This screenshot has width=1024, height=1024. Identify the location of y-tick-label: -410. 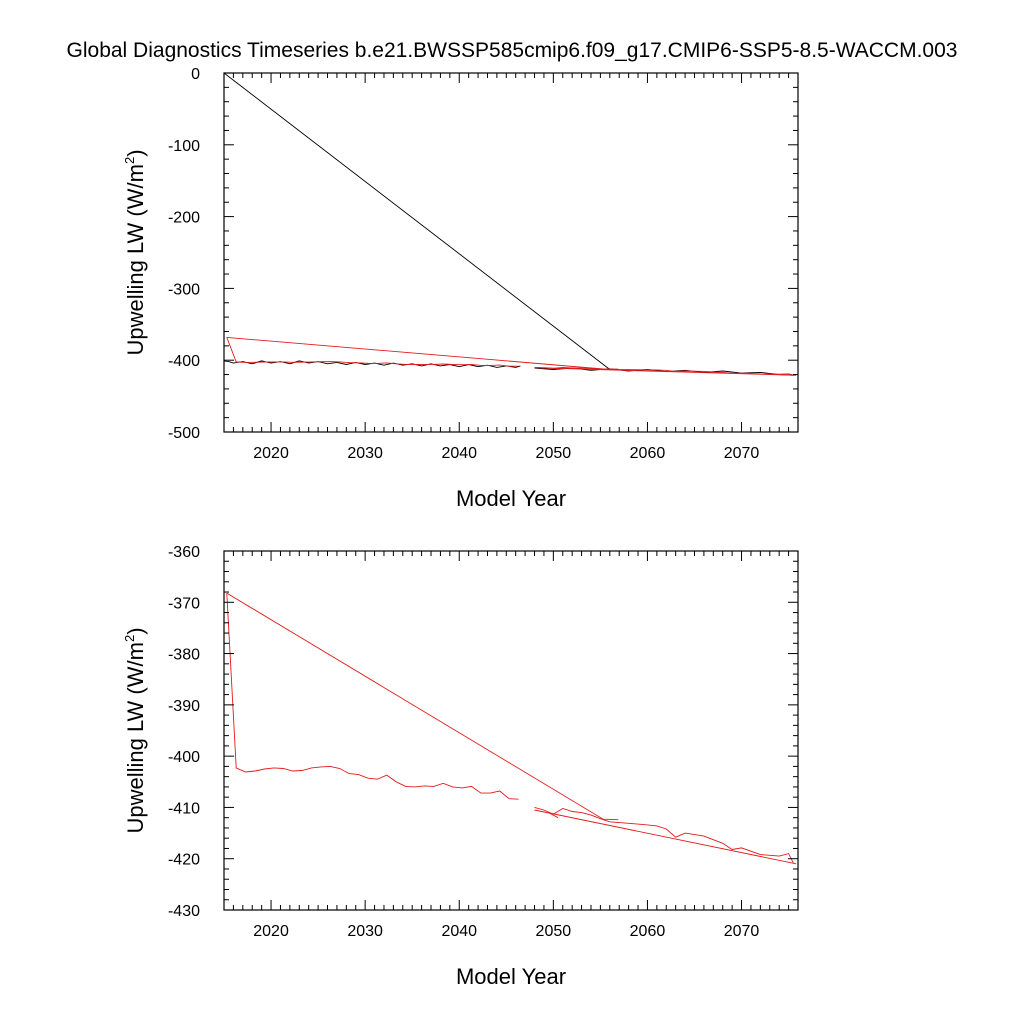
(184, 808).